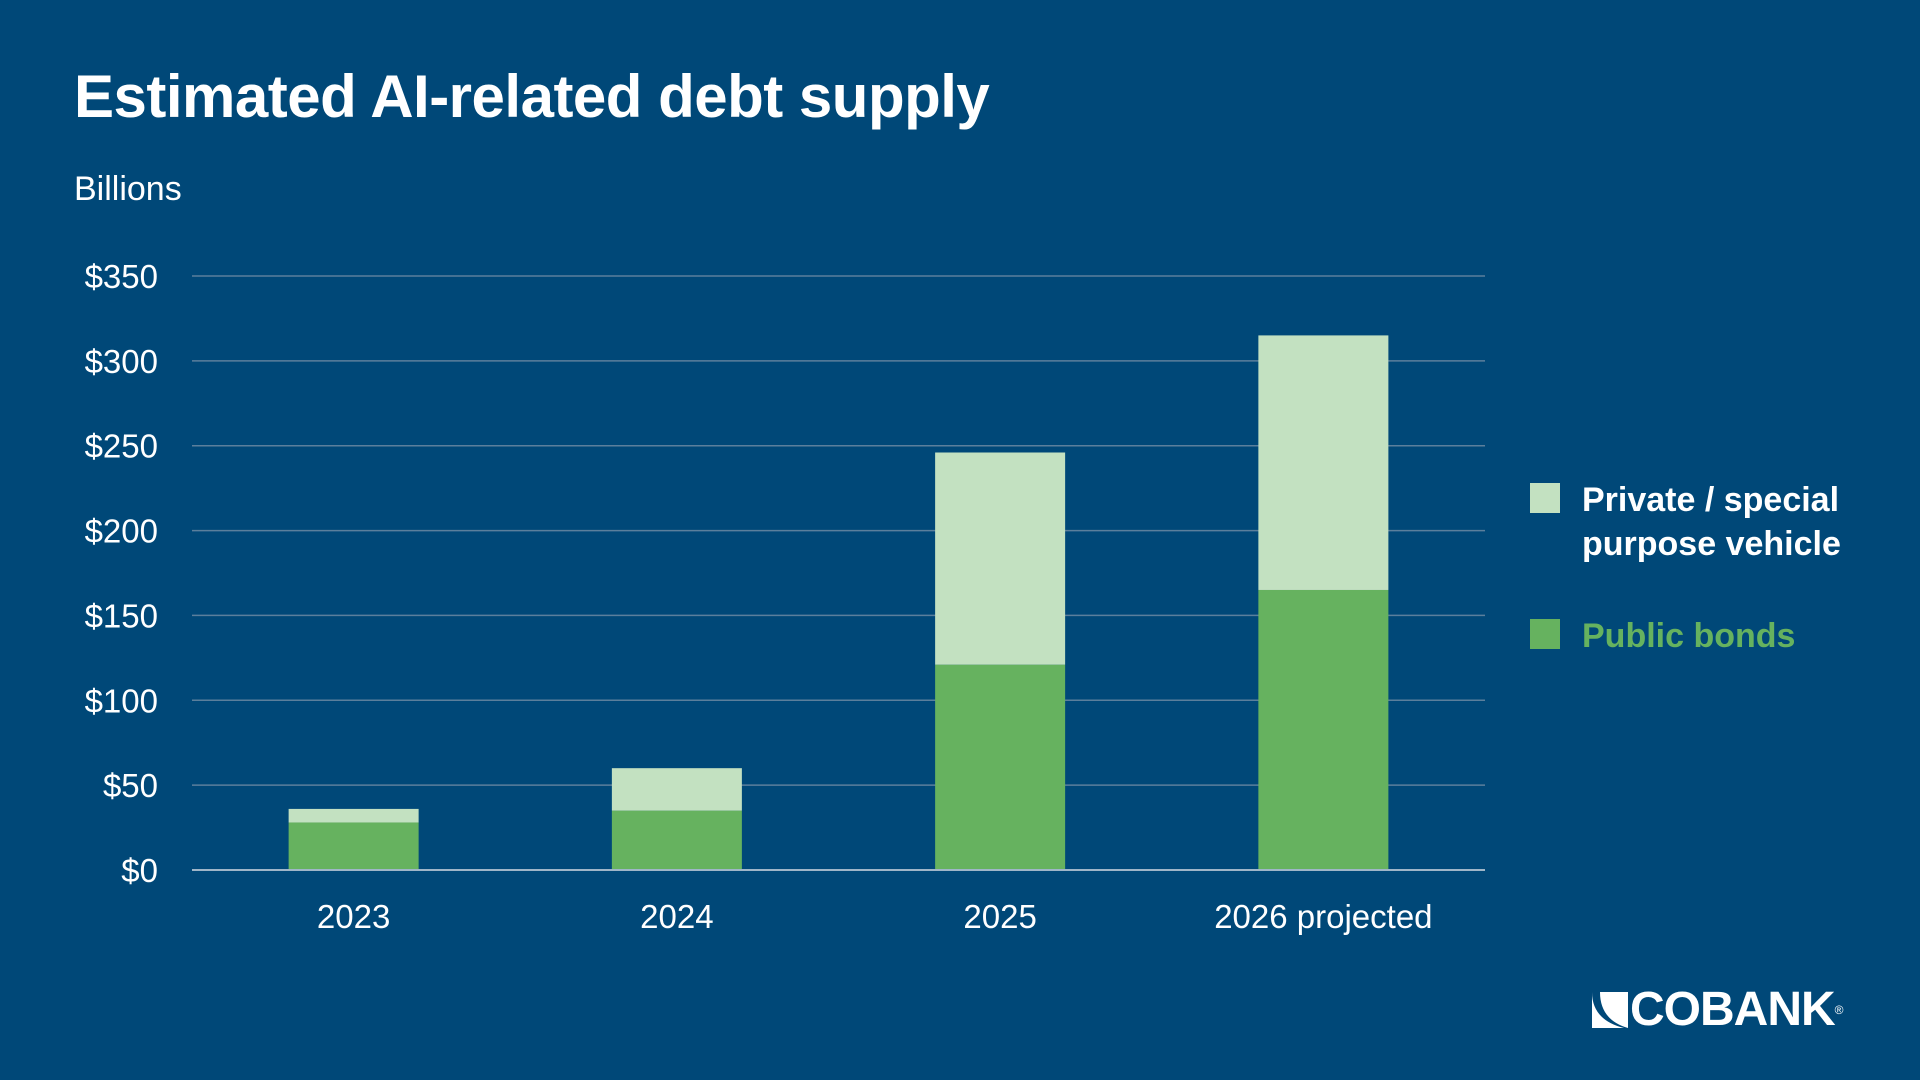 The width and height of the screenshot is (1920, 1080). What do you see at coordinates (1839, 1009) in the screenshot?
I see `logo-registered-mark: ®` at bounding box center [1839, 1009].